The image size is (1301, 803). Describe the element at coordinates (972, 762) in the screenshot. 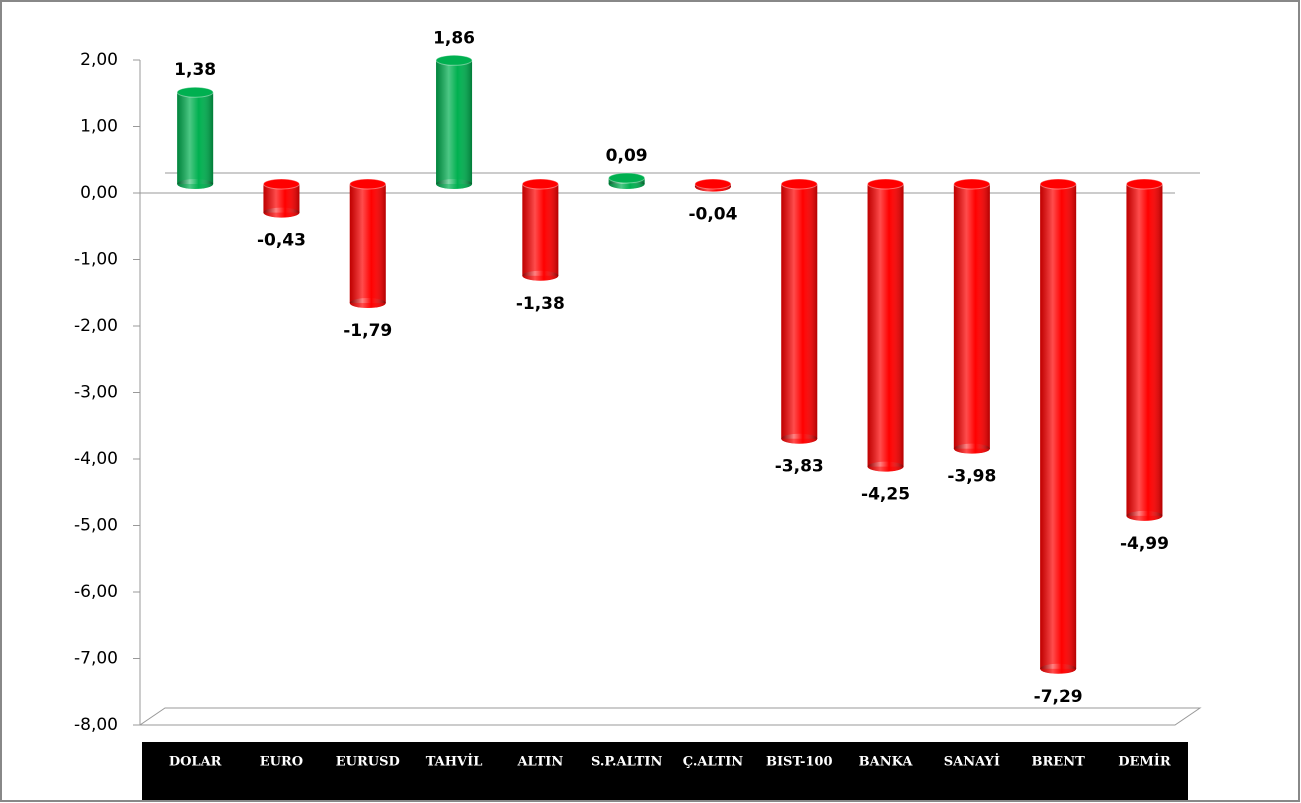

I see `x-tick-label: SANAYİ` at that location.